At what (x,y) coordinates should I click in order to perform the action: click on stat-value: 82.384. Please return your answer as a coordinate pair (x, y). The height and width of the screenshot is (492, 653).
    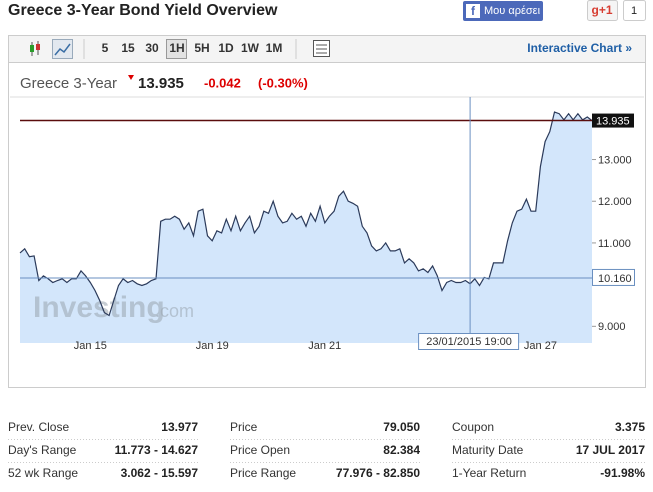
    Looking at the image, I should click on (401, 450).